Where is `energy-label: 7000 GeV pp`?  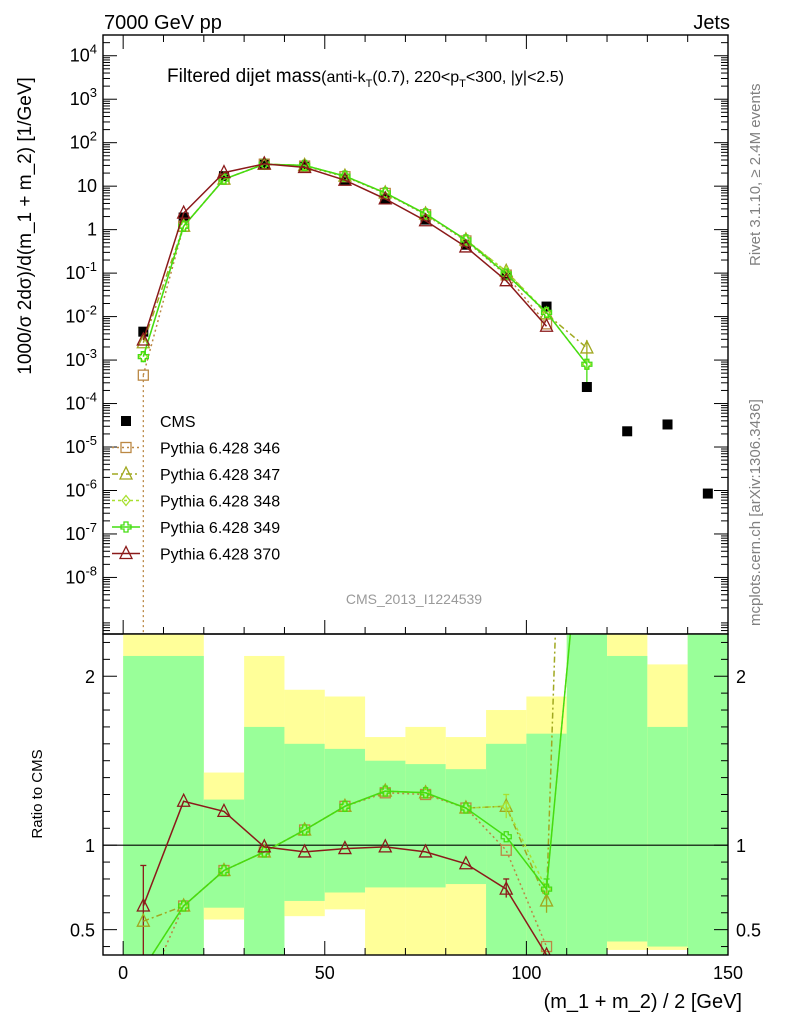 energy-label: 7000 GeV pp is located at coordinates (163, 23).